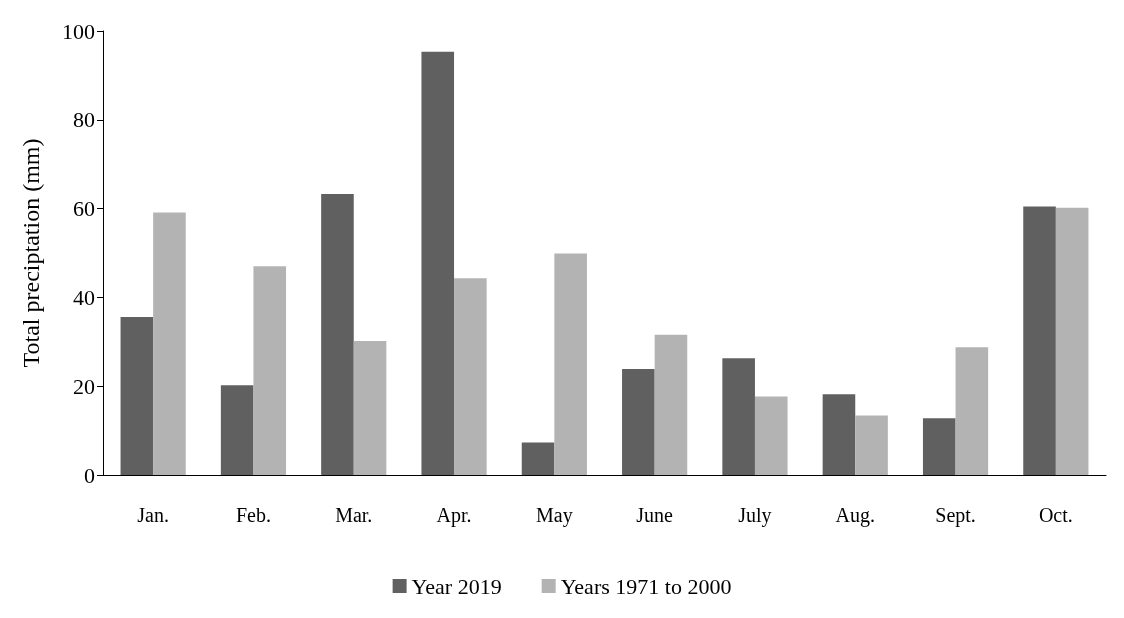 The height and width of the screenshot is (618, 1124). What do you see at coordinates (31, 253) in the screenshot?
I see `y-axis-title: Total preciptation (mm)` at bounding box center [31, 253].